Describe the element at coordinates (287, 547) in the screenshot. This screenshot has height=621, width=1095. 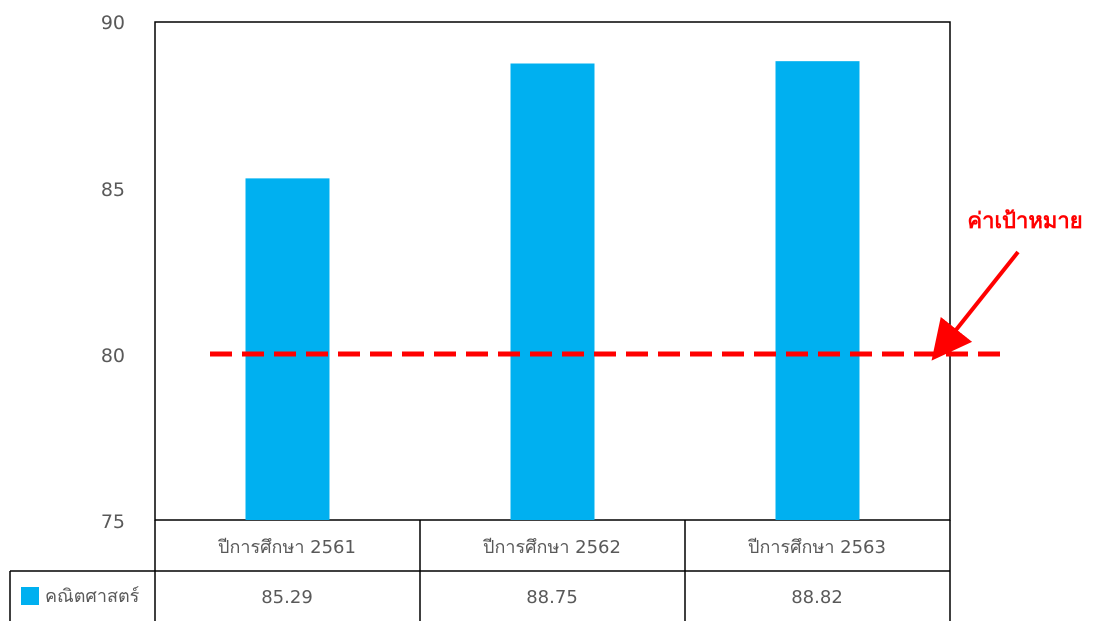
I see `category-label: ปีการศึกษา 2561` at that location.